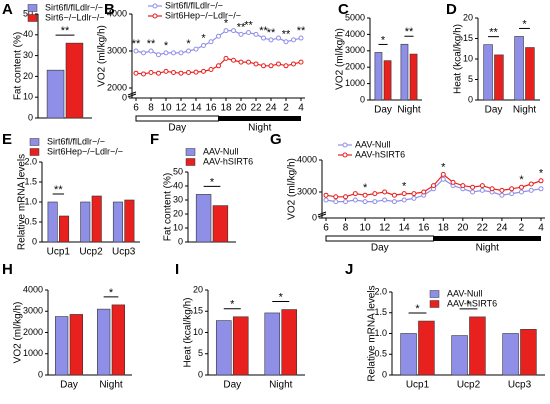  Describe the element at coordinates (7, 139) in the screenshot. I see `panel-letter: E` at that location.